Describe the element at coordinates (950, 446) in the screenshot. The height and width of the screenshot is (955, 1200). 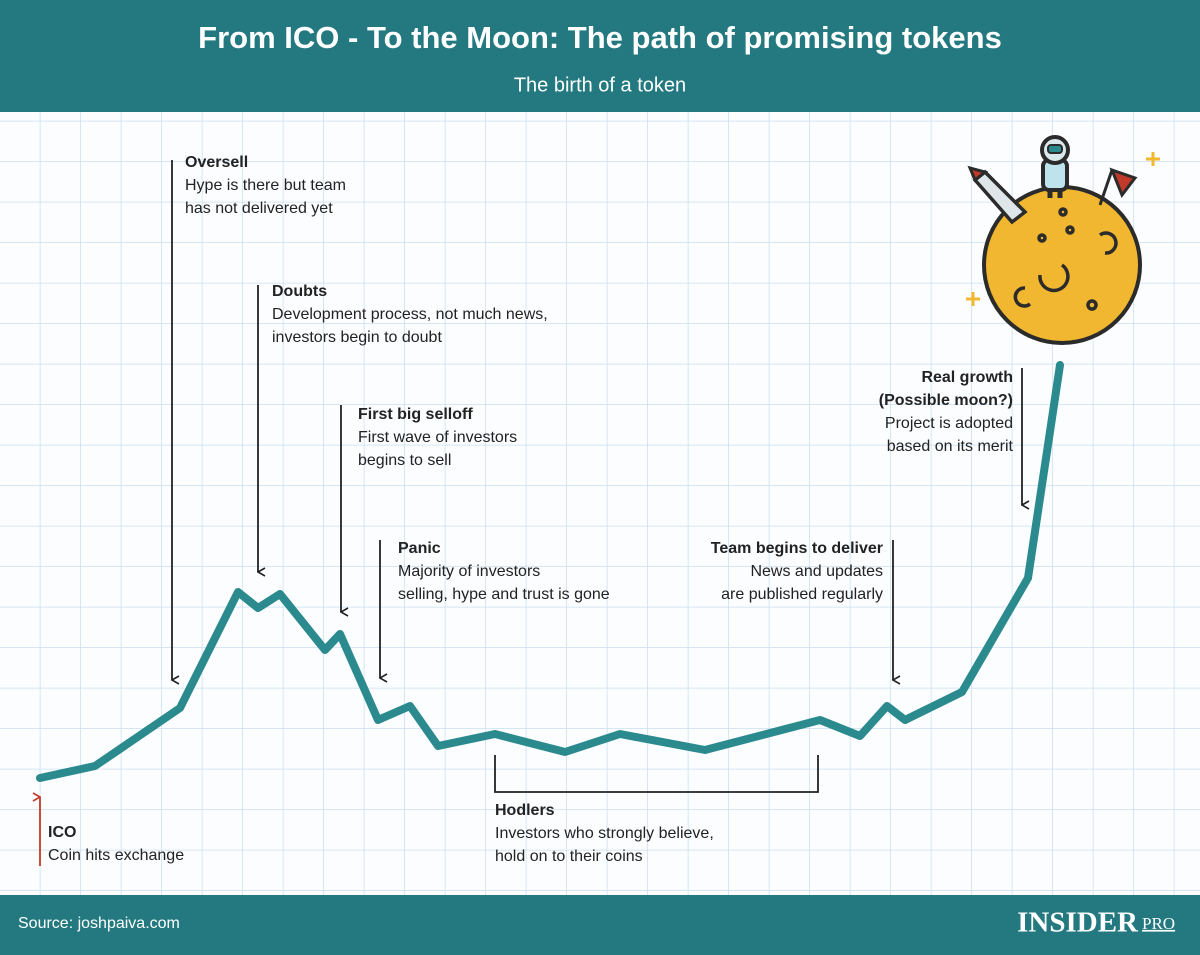
I see `annotation-text: based on its merit` at that location.